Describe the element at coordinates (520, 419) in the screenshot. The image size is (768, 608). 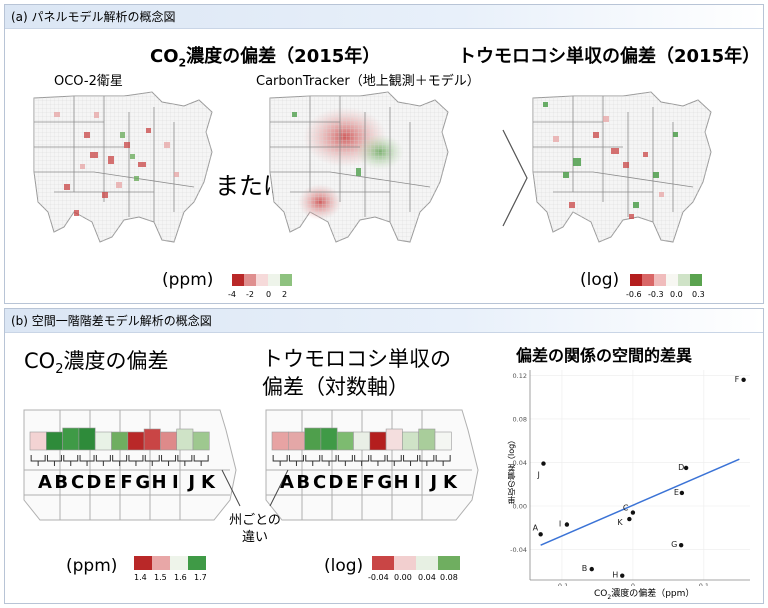
I see `y-tick-label: 0.08` at that location.